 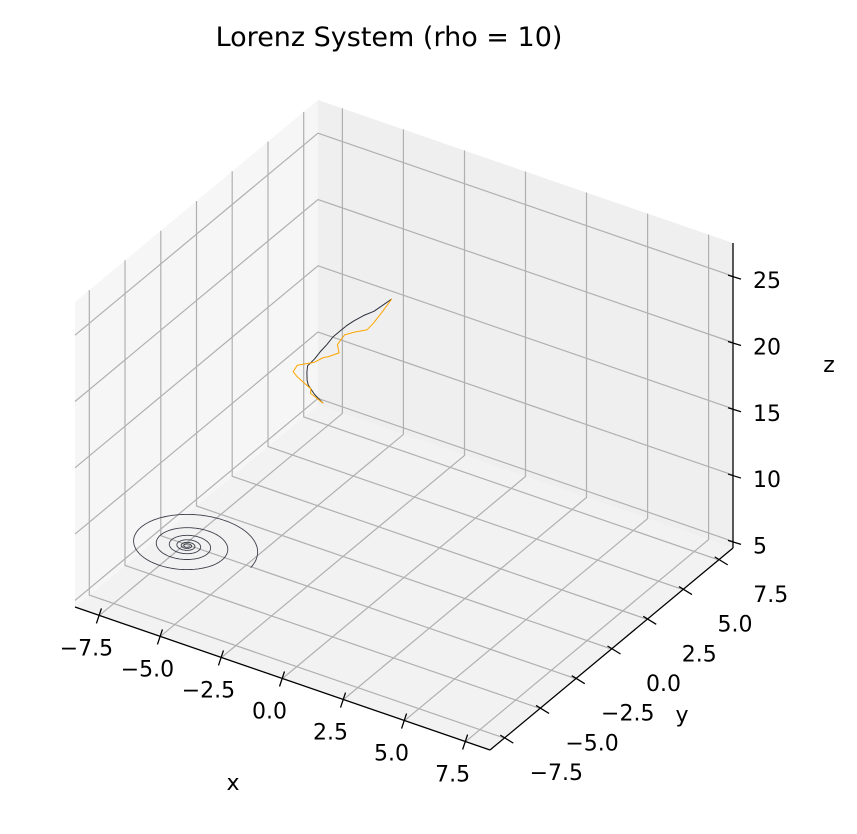 What do you see at coordinates (767, 281) in the screenshot?
I see `z-tick-label: 25` at bounding box center [767, 281].